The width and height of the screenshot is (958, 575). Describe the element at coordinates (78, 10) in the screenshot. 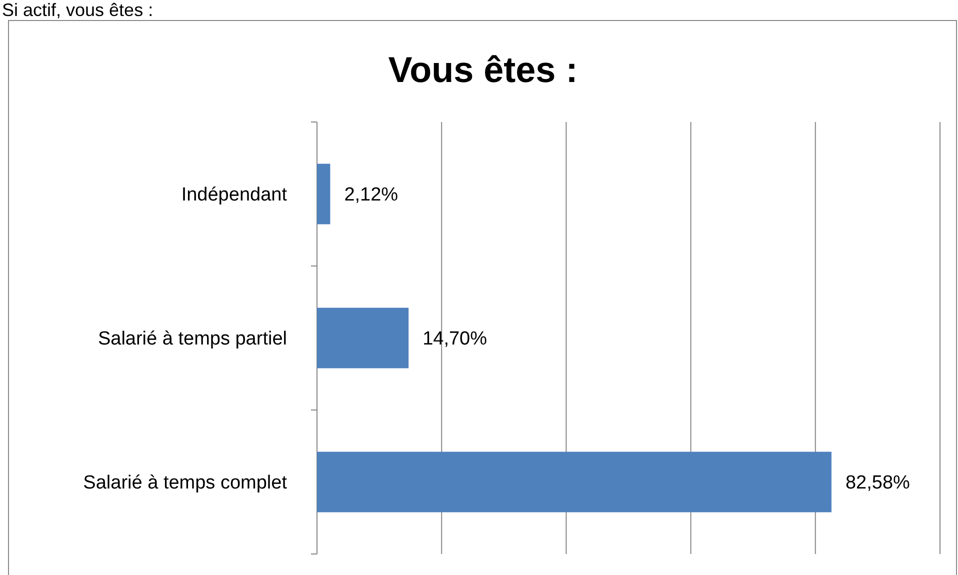

I see `text: Si actif, vous êtes :` at that location.